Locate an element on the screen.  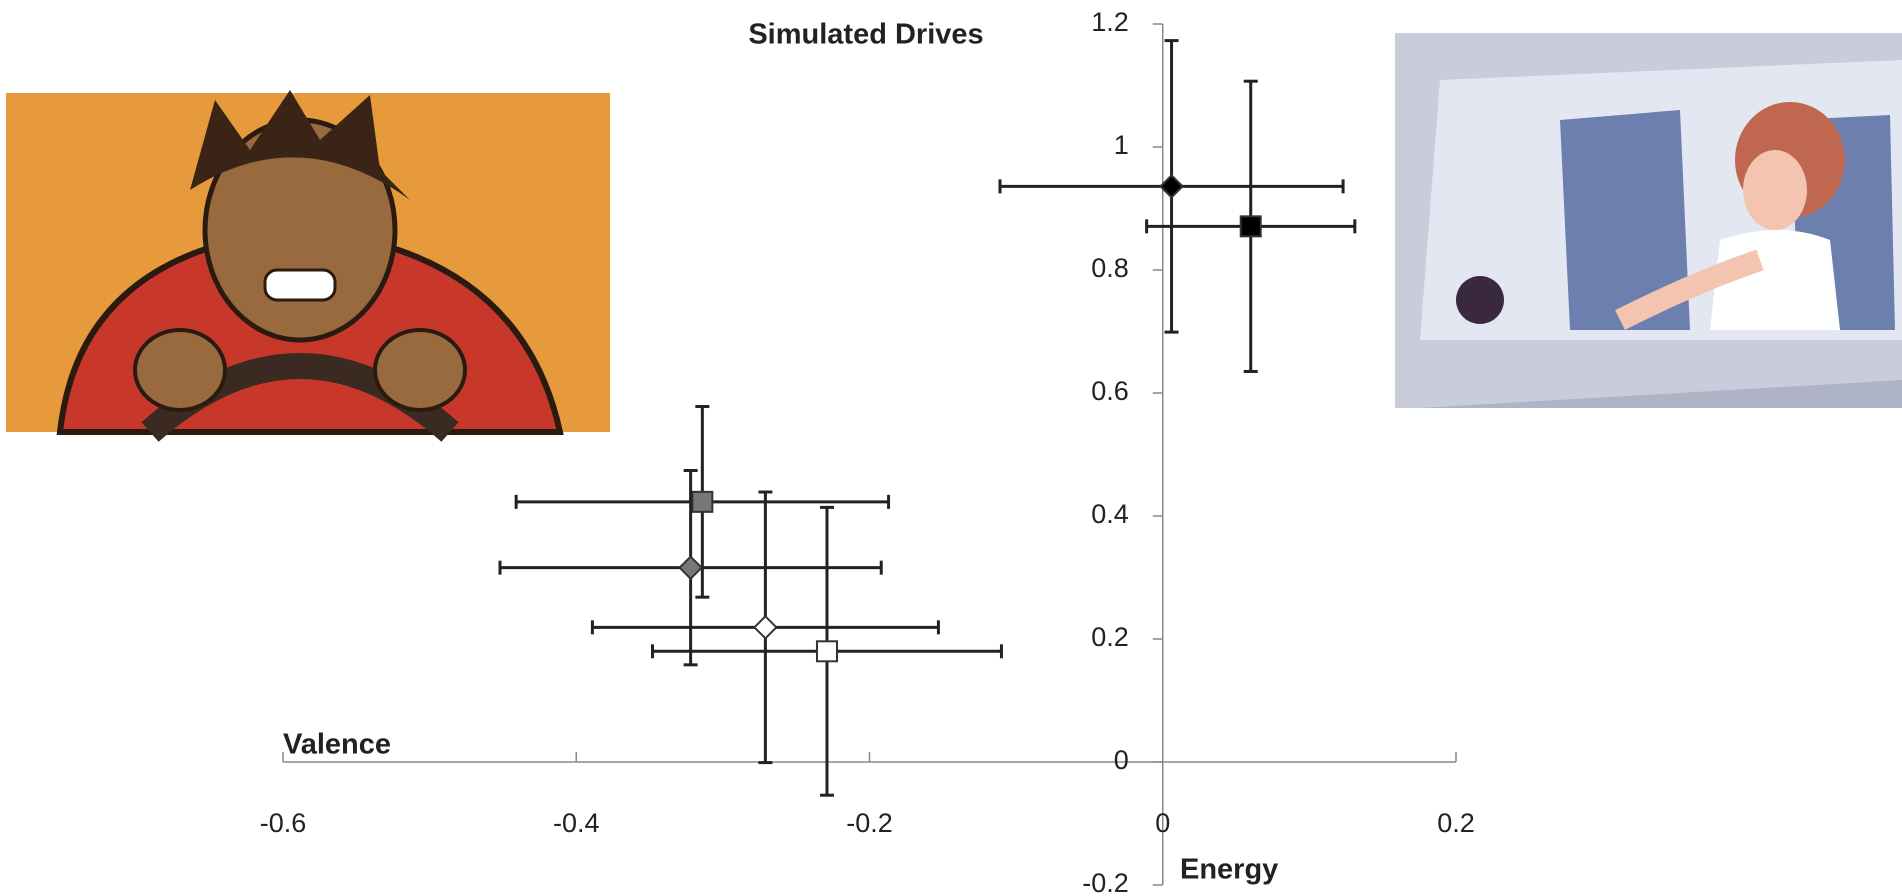
y-tick-label: 0.6 is located at coordinates (1110, 391).